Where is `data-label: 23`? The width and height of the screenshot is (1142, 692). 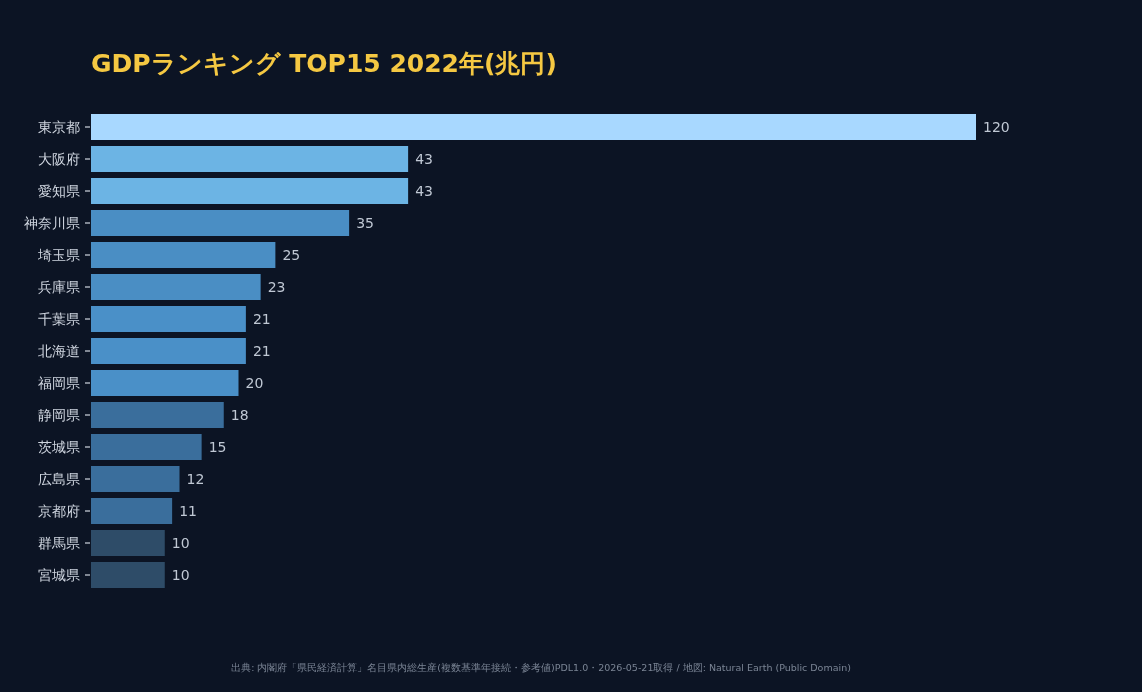
data-label: 23 is located at coordinates (276, 287).